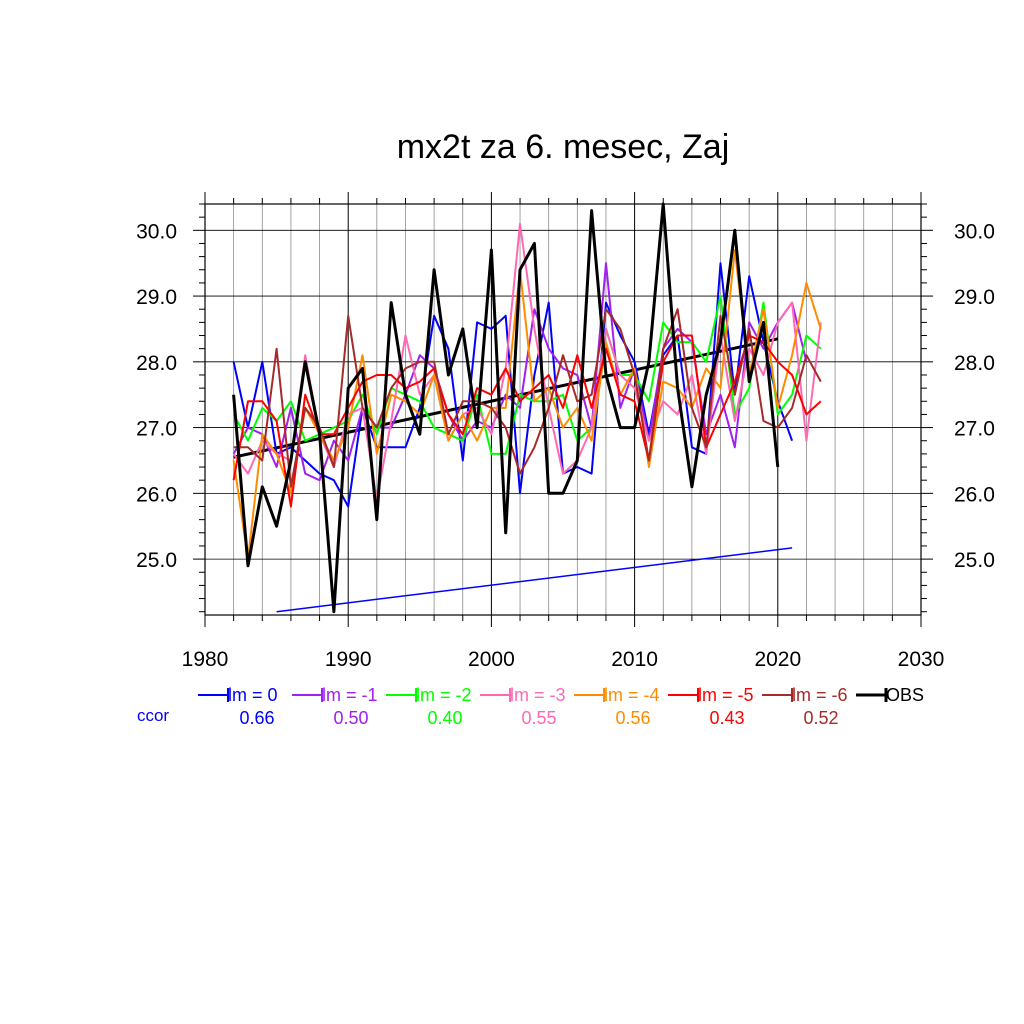 This screenshot has width=1024, height=1024. I want to click on series-line, so click(527, 421).